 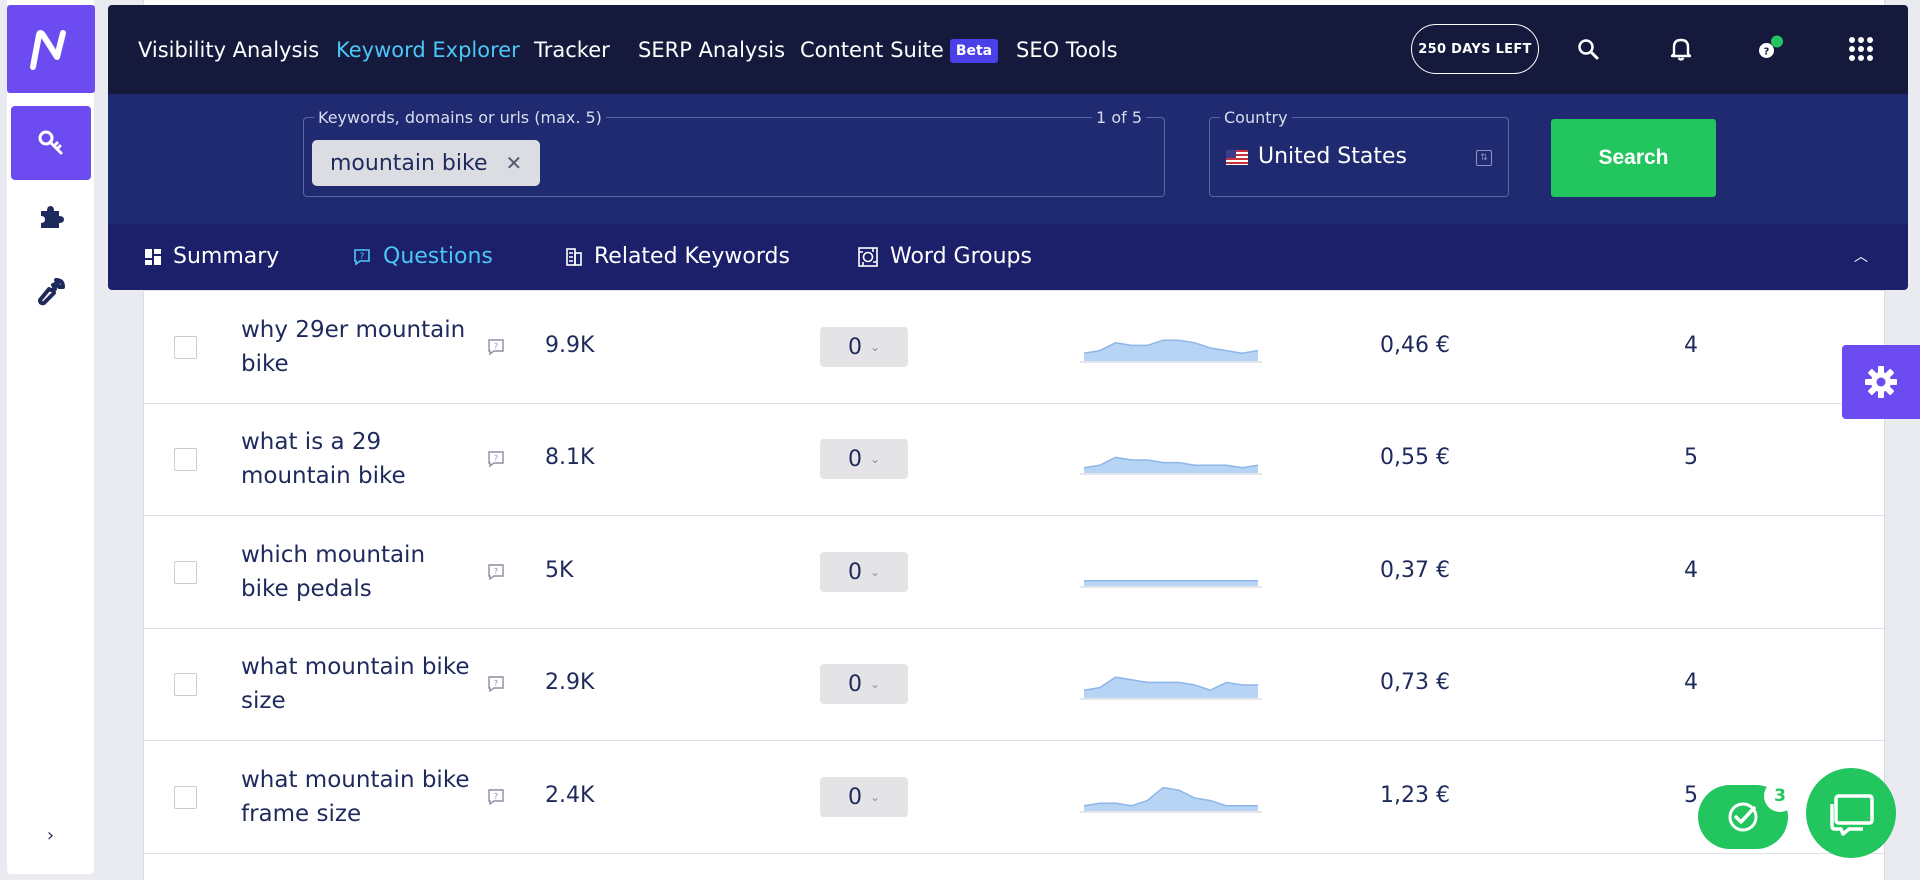 What do you see at coordinates (1691, 345) in the screenshot?
I see `competition-value: 4` at bounding box center [1691, 345].